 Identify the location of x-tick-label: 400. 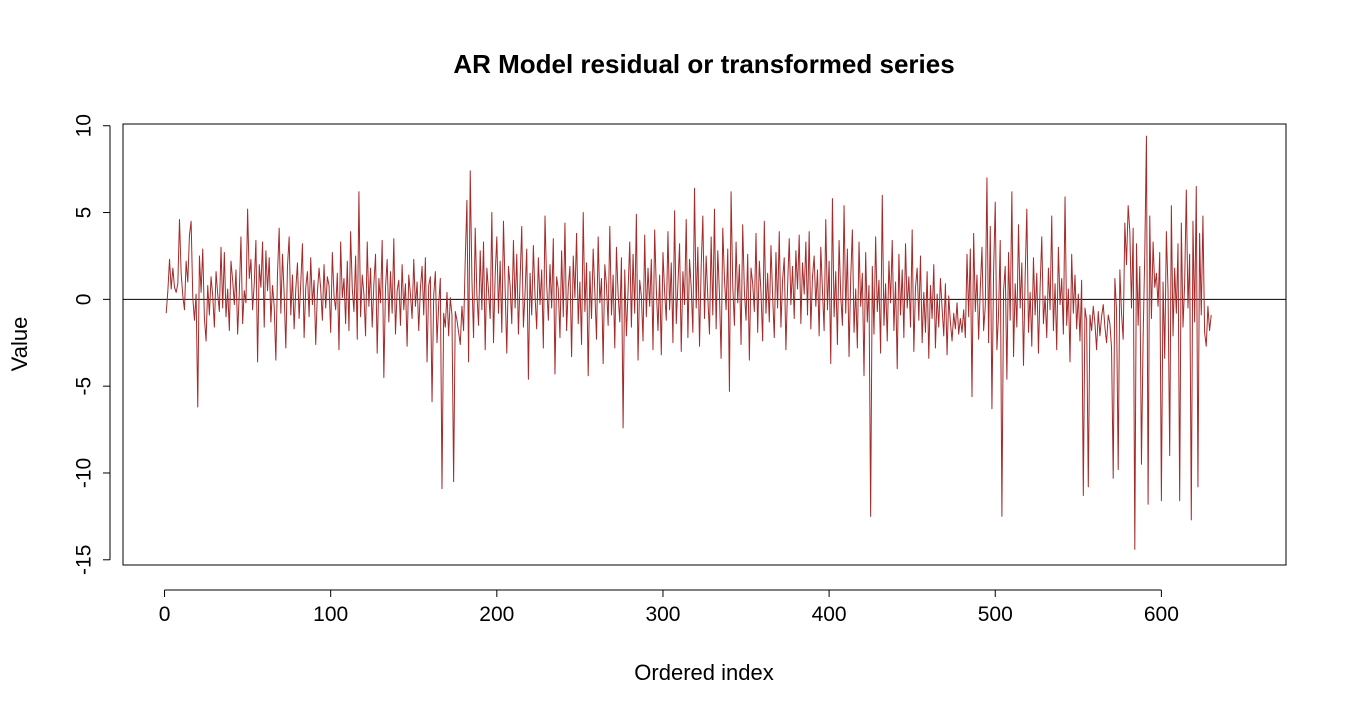
(829, 614).